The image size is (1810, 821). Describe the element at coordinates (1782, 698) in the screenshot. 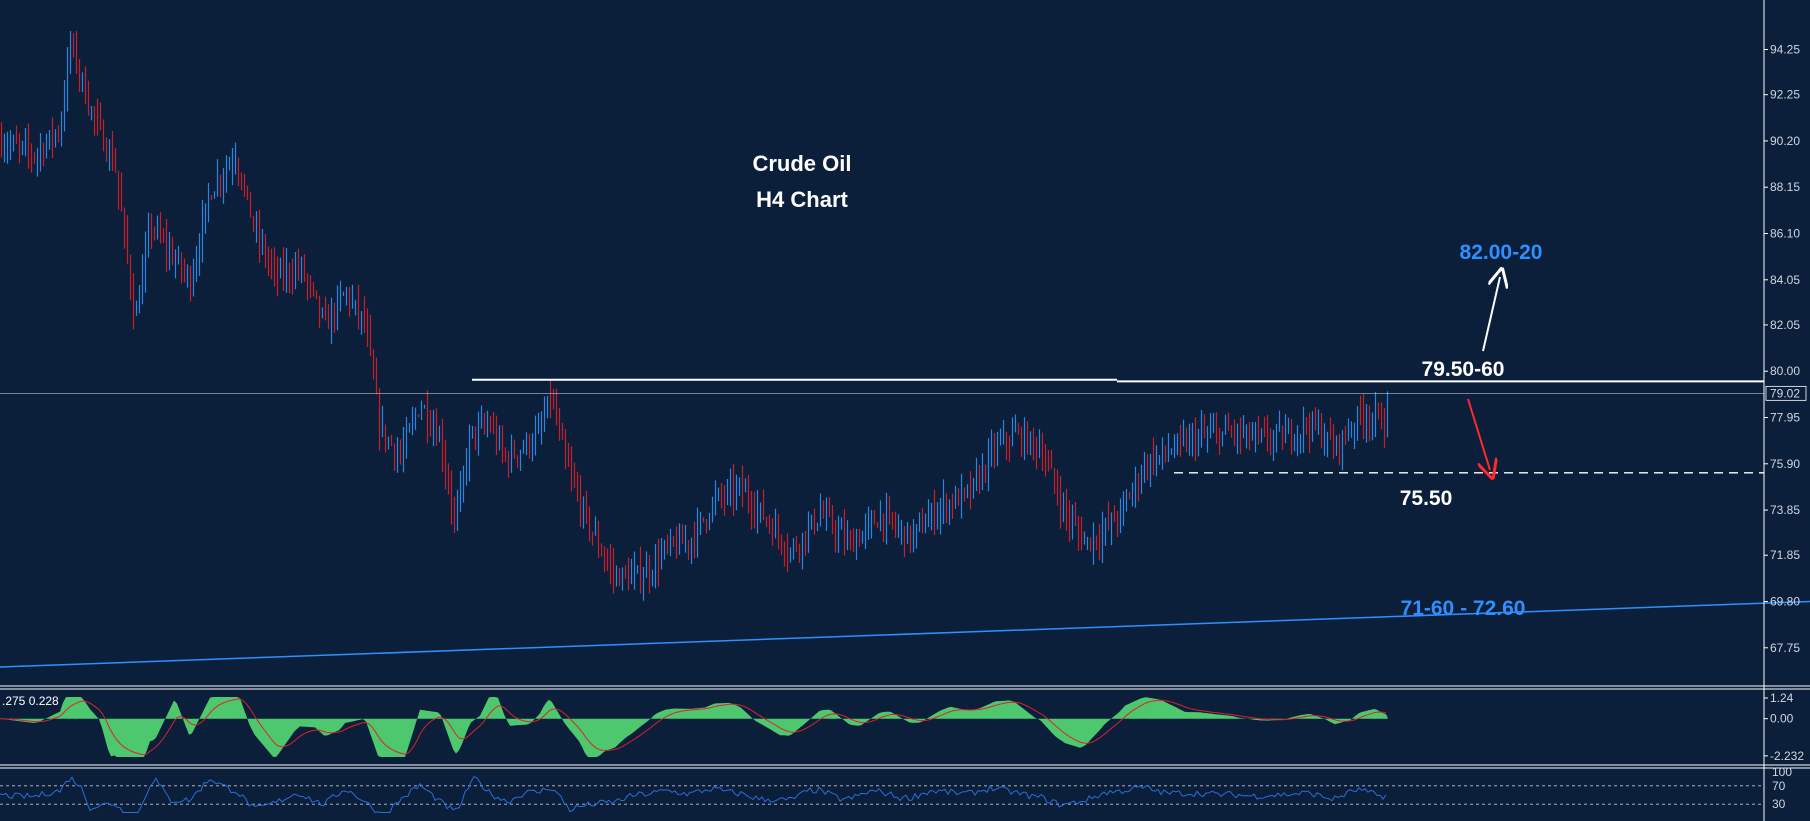

I see `macd-tick-label: 1.24` at that location.